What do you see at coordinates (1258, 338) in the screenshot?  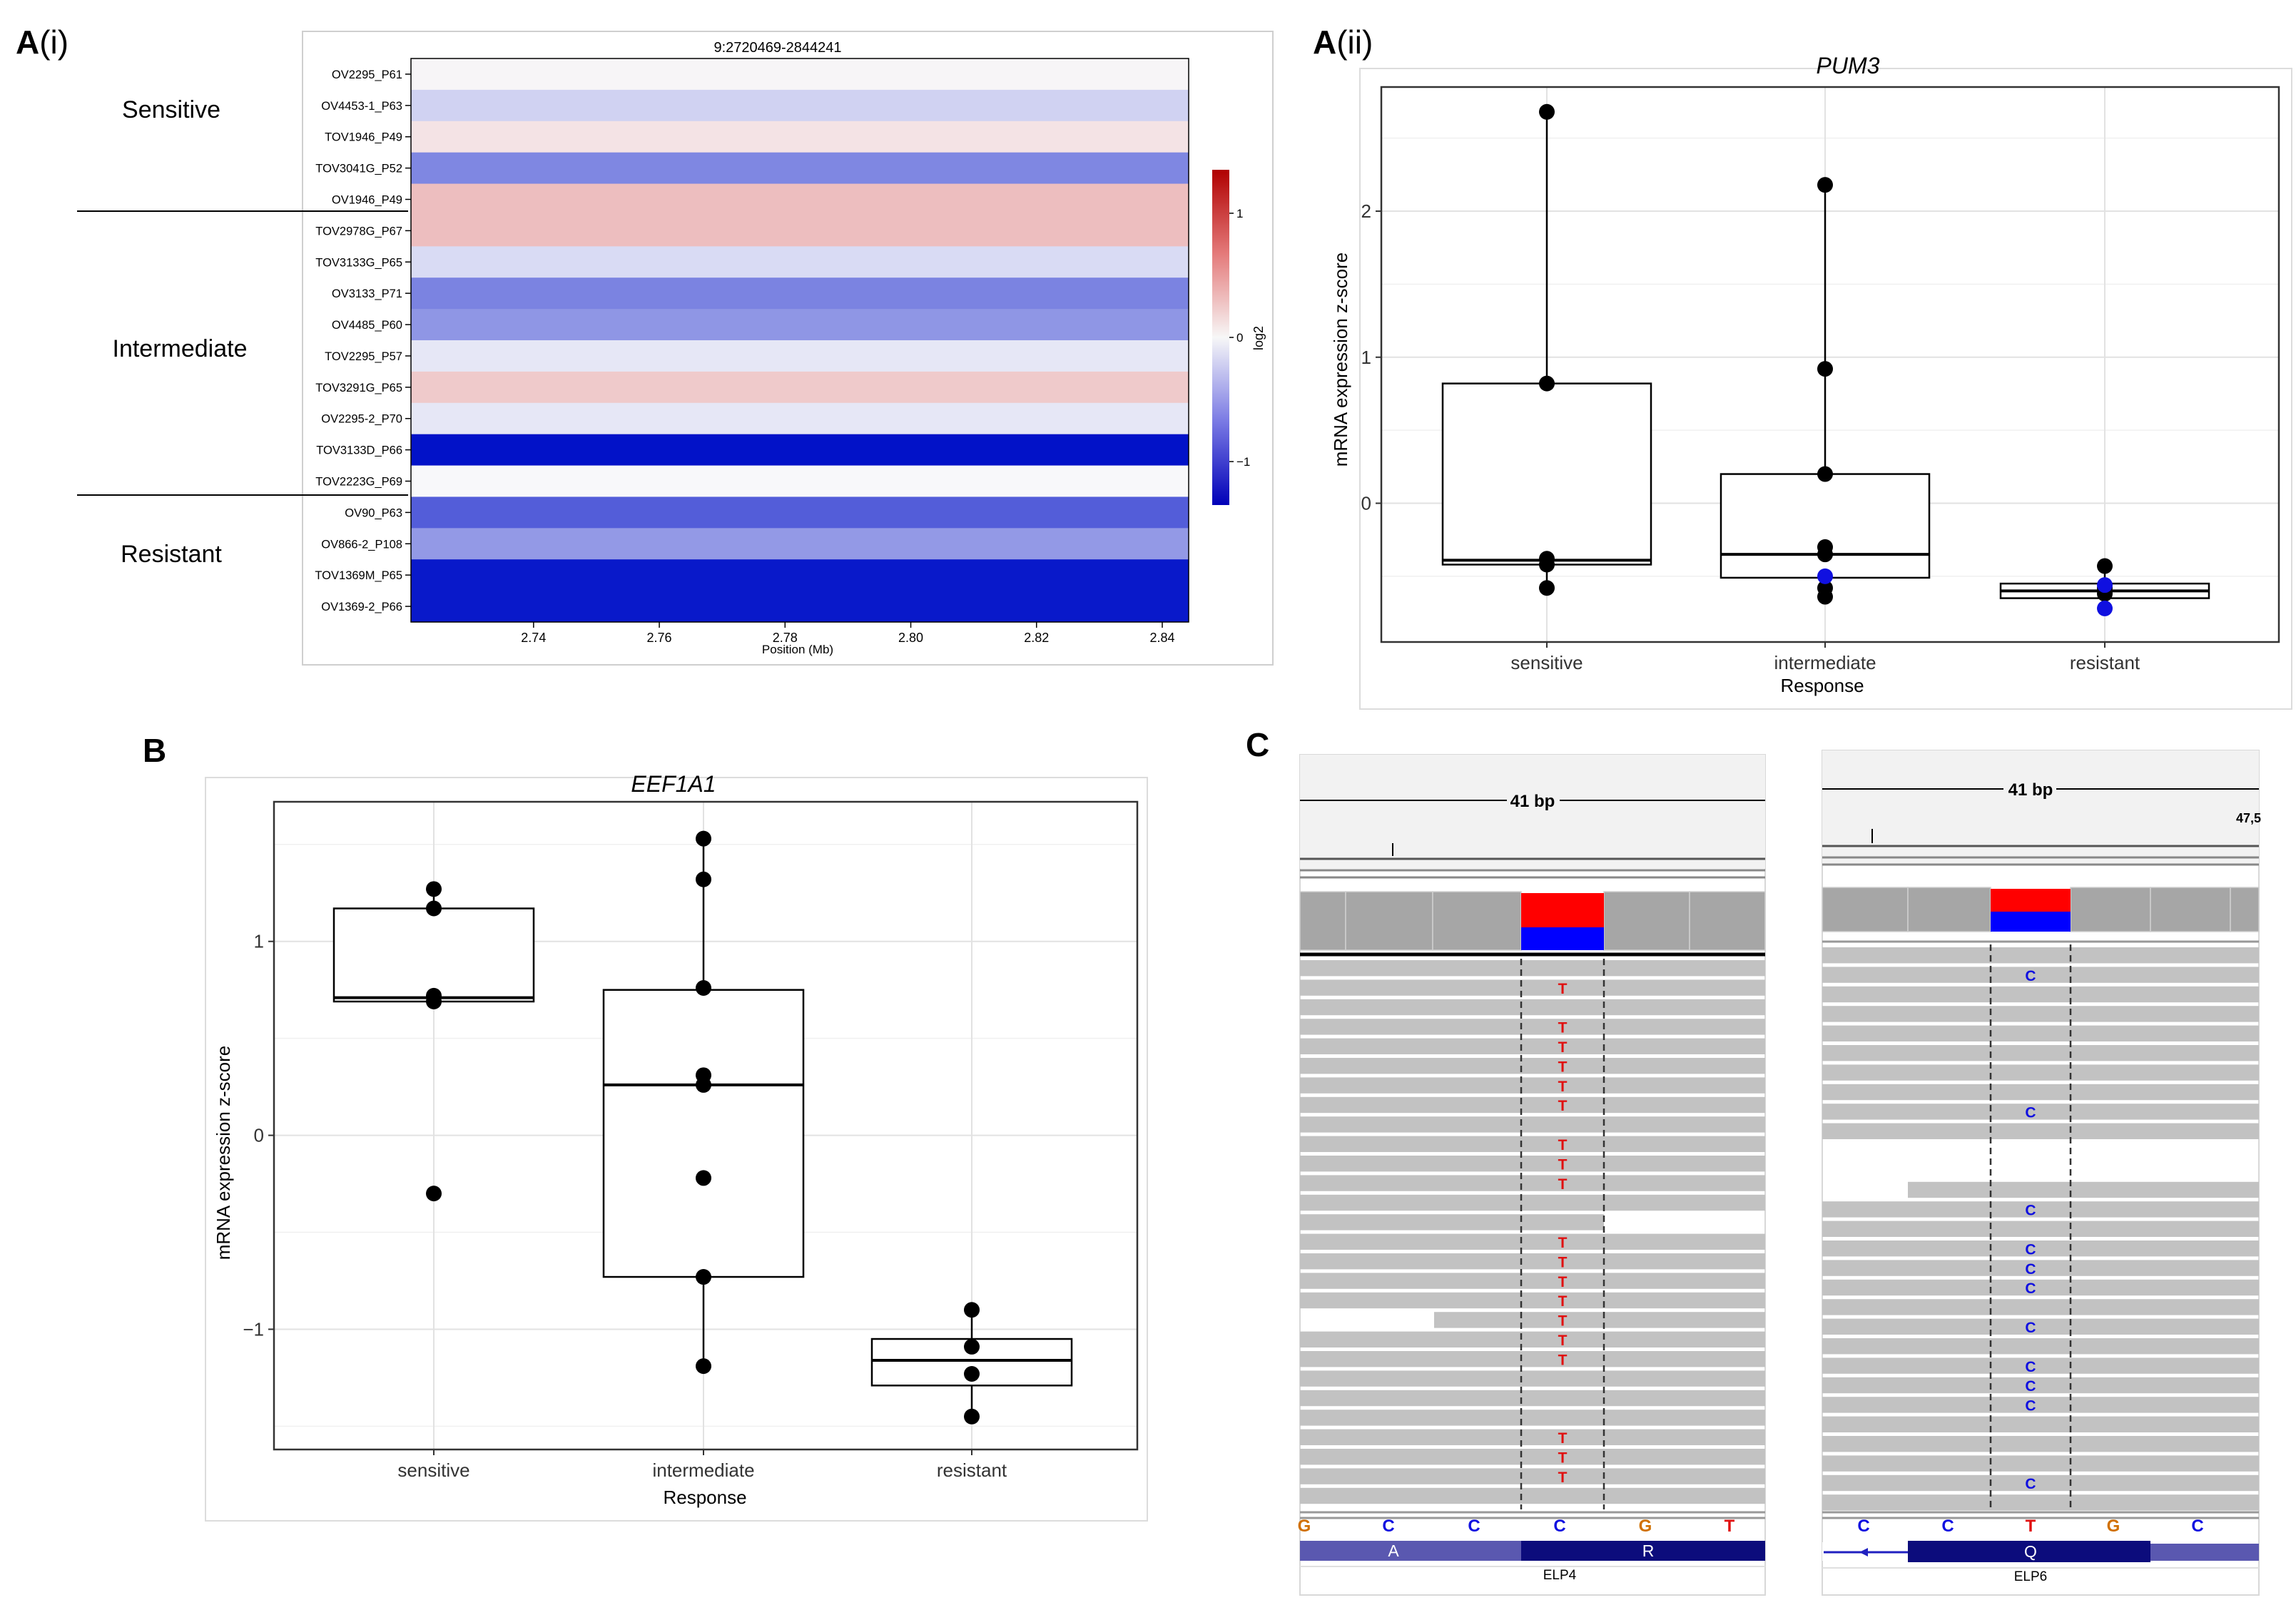 I see `colorbar-label: log2` at bounding box center [1258, 338].